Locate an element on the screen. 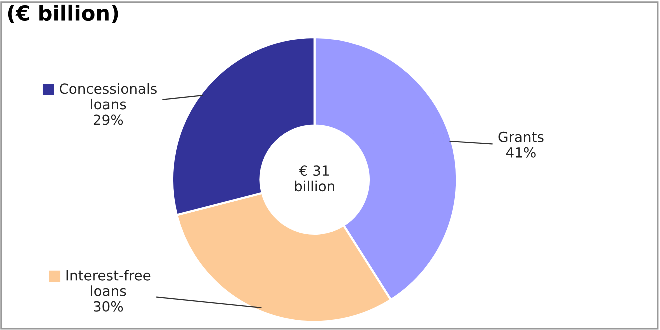 Image resolution: width=660 pixels, height=330 pixels. data-label: 29% is located at coordinates (109, 120).